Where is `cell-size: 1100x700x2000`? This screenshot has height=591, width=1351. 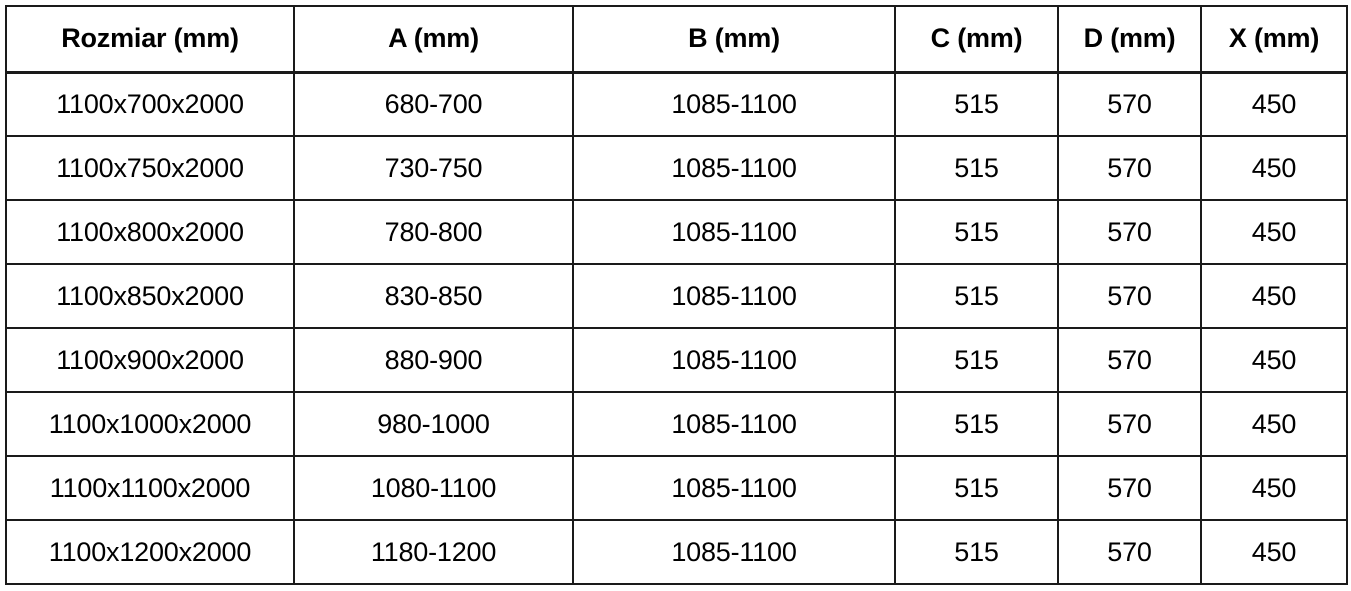
cell-size: 1100x700x2000 is located at coordinates (150, 104).